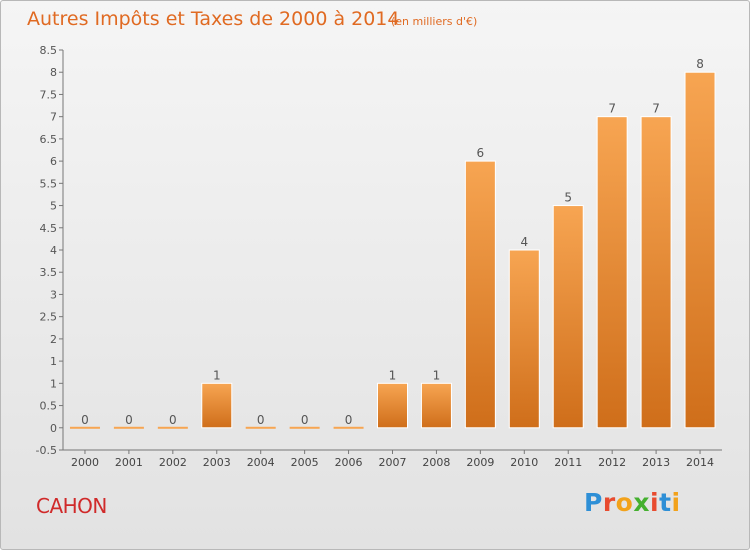 This screenshot has height=550, width=750. What do you see at coordinates (524, 242) in the screenshot?
I see `data-label: 4` at bounding box center [524, 242].